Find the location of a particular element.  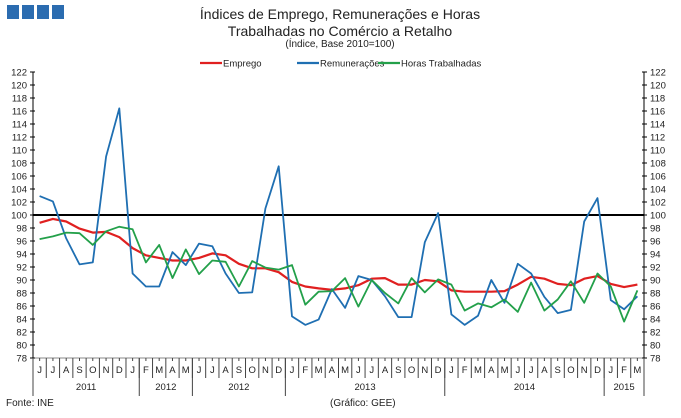

y-tick-label-right: 118 is located at coordinates (657, 99).